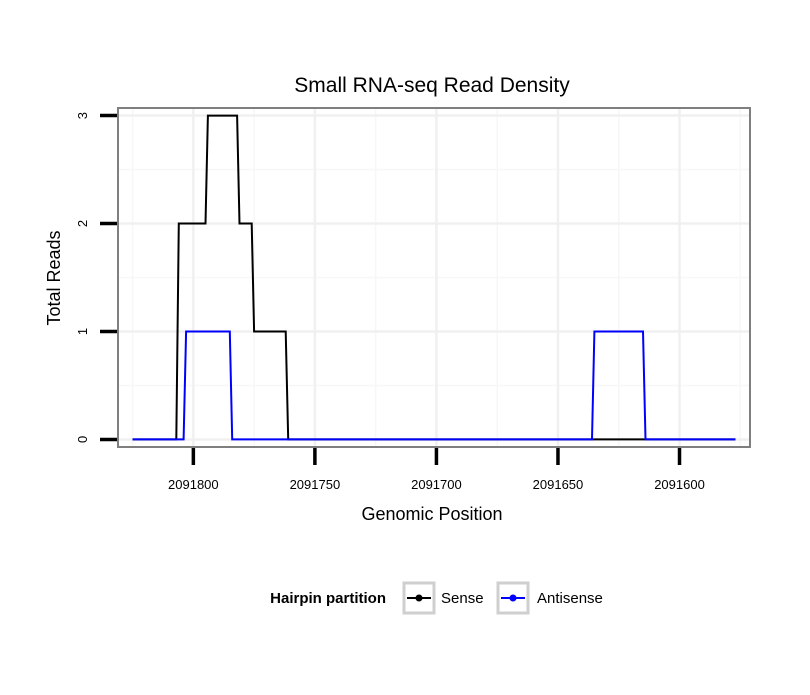 This screenshot has width=810, height=695. What do you see at coordinates (558, 484) in the screenshot?
I see `x-tick-label: 2091650` at bounding box center [558, 484].